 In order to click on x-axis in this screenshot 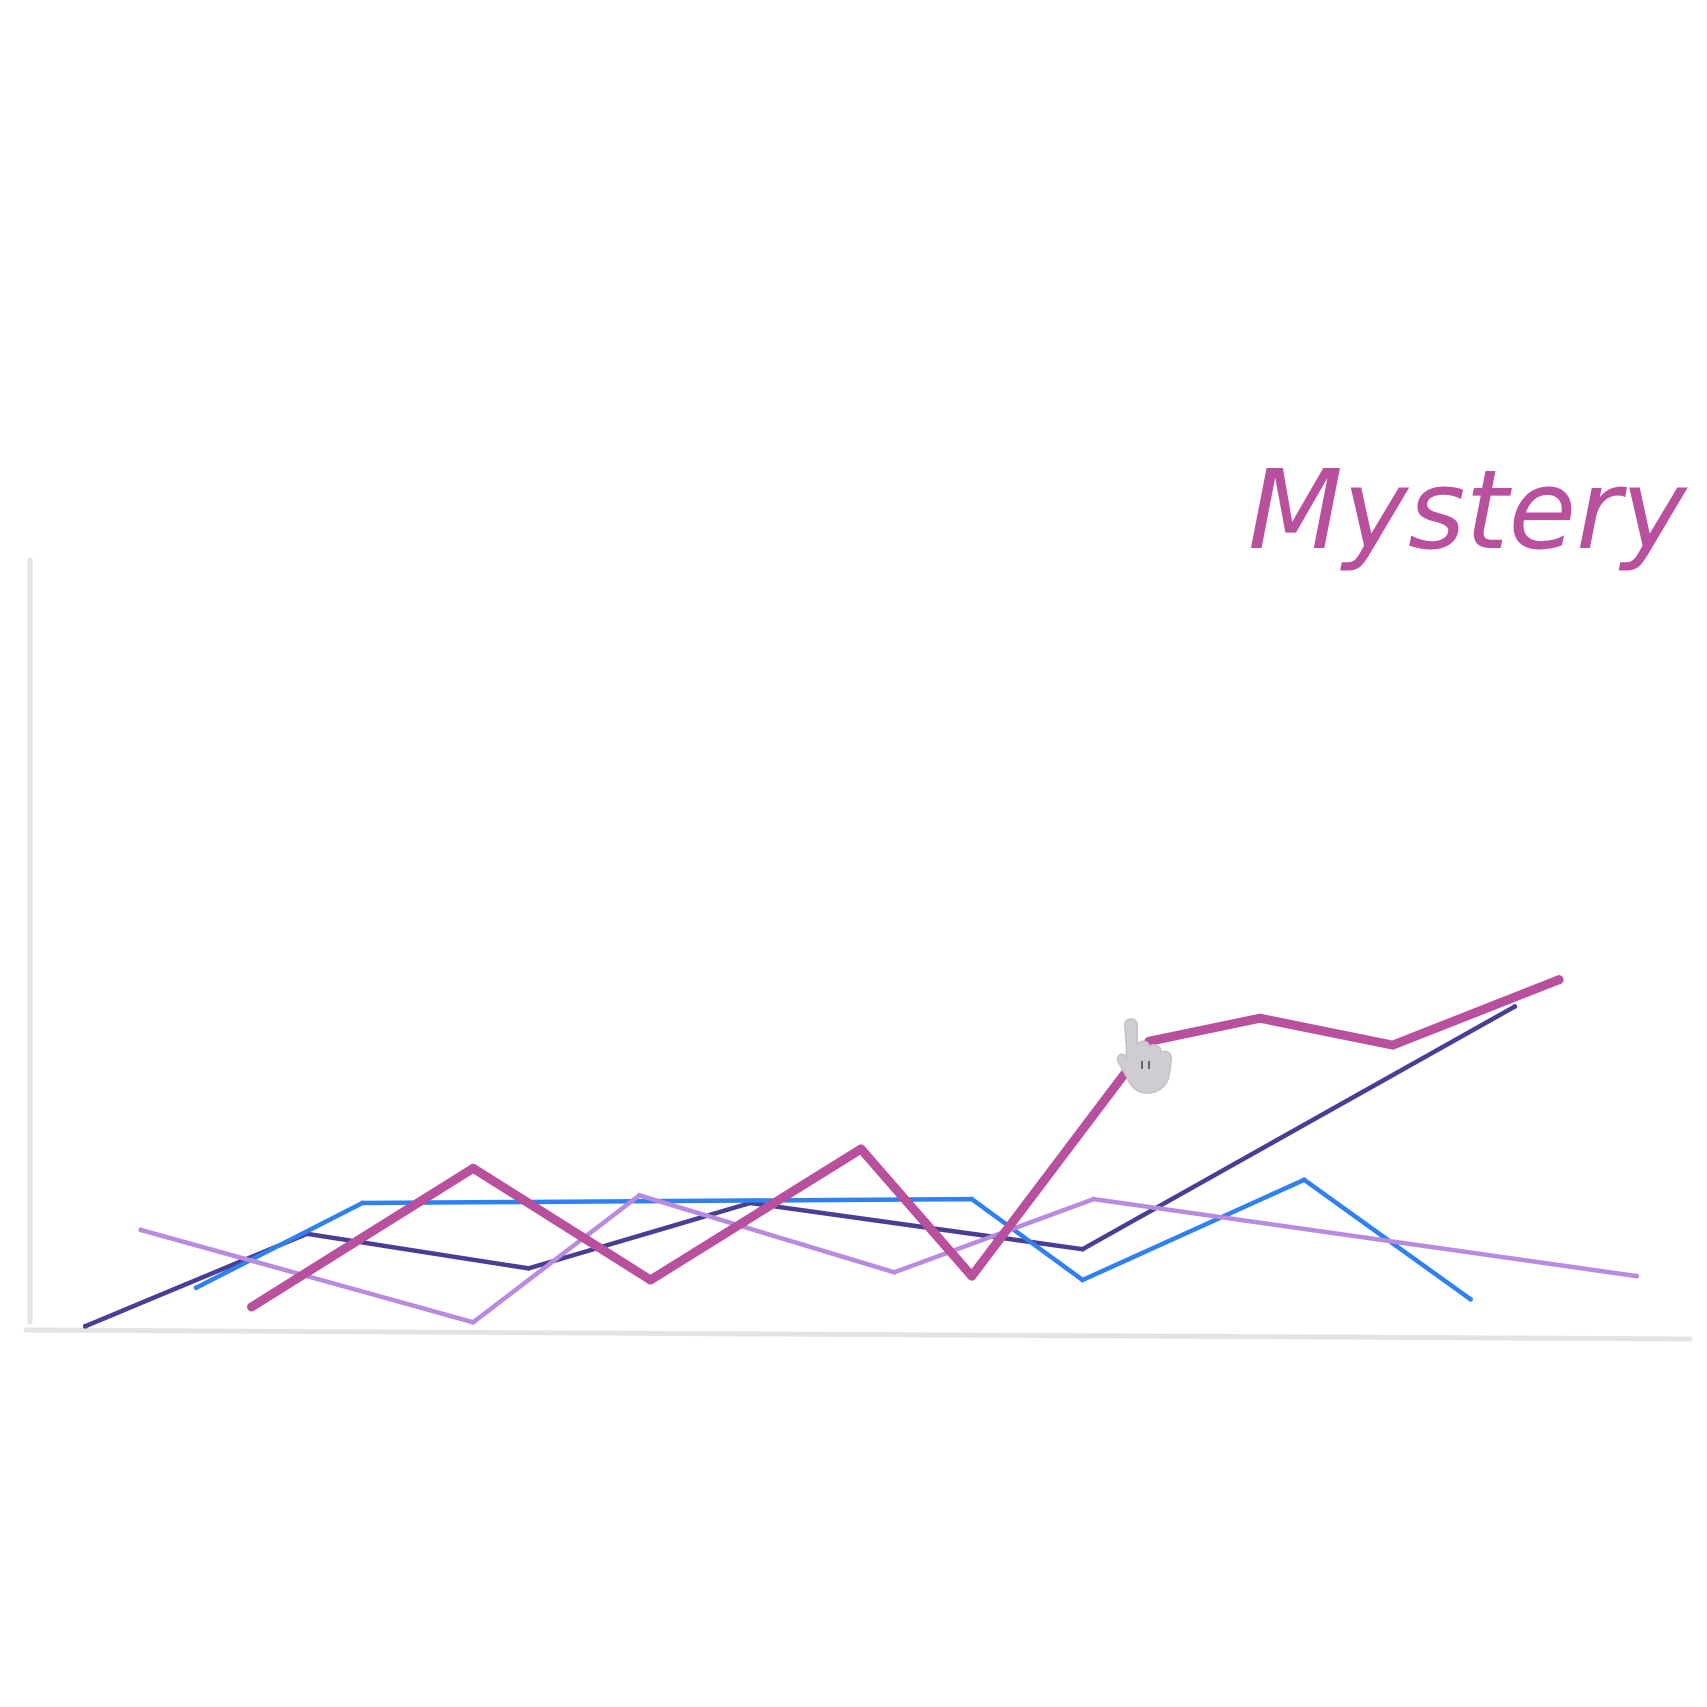, I will do `click(858, 1334)`.